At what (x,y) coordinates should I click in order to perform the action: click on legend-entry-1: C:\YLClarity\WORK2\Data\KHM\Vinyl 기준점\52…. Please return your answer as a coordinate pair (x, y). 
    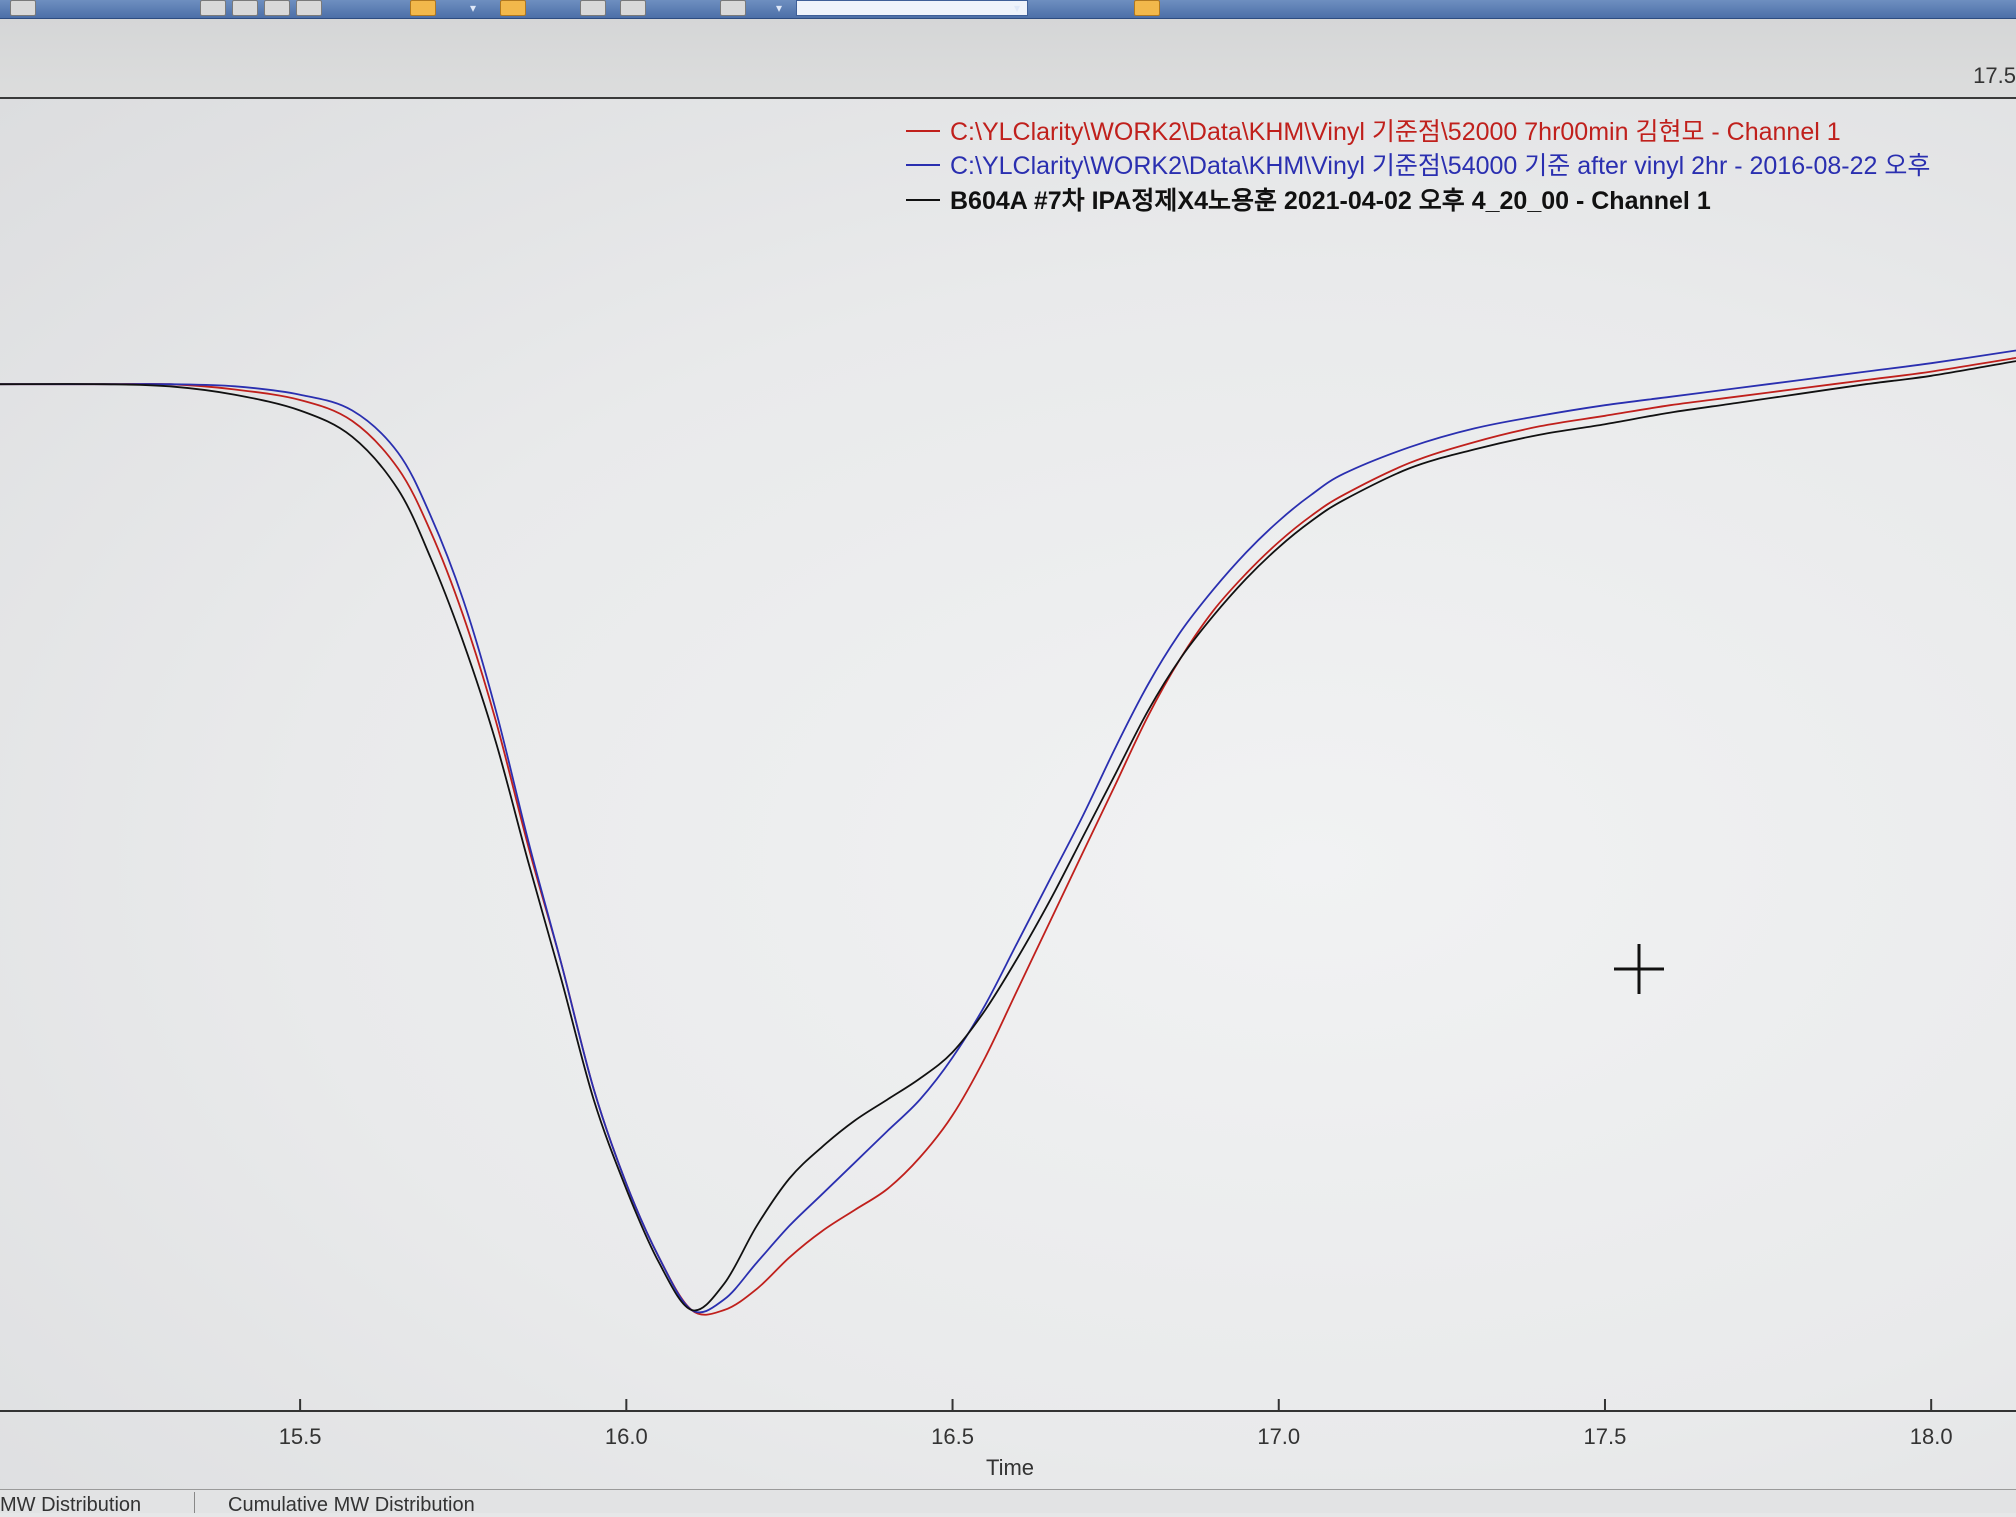
    Looking at the image, I should click on (1395, 132).